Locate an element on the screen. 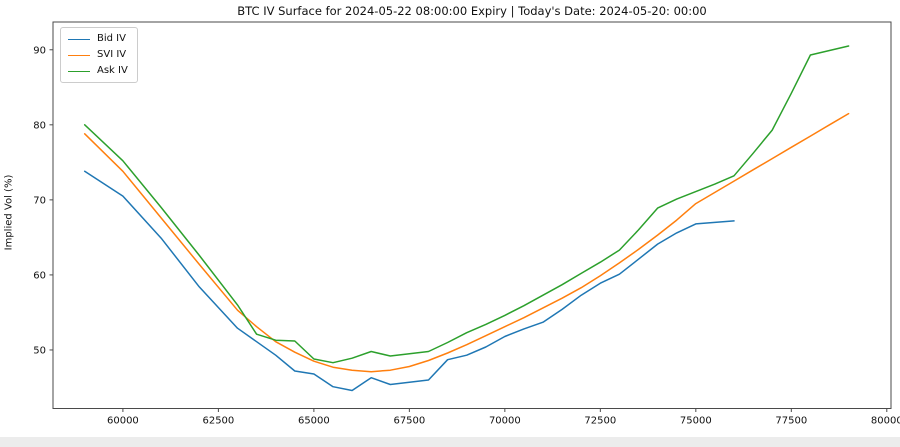 This screenshot has width=900, height=447. legend-entry-bid-iv: Bid IV is located at coordinates (98, 39).